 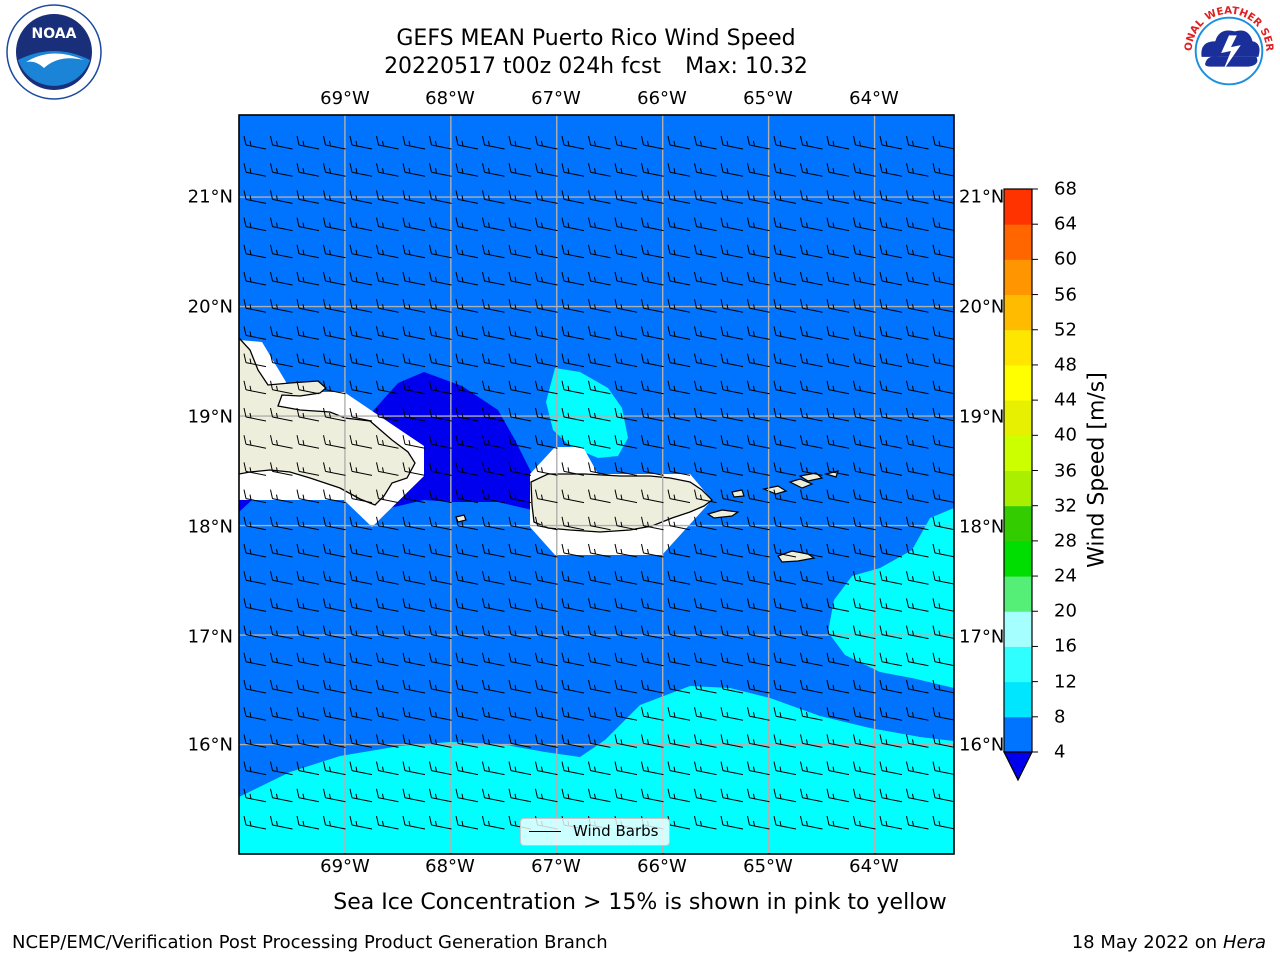 What do you see at coordinates (1018, 453) in the screenshot?
I see `colorbar-segment` at bounding box center [1018, 453].